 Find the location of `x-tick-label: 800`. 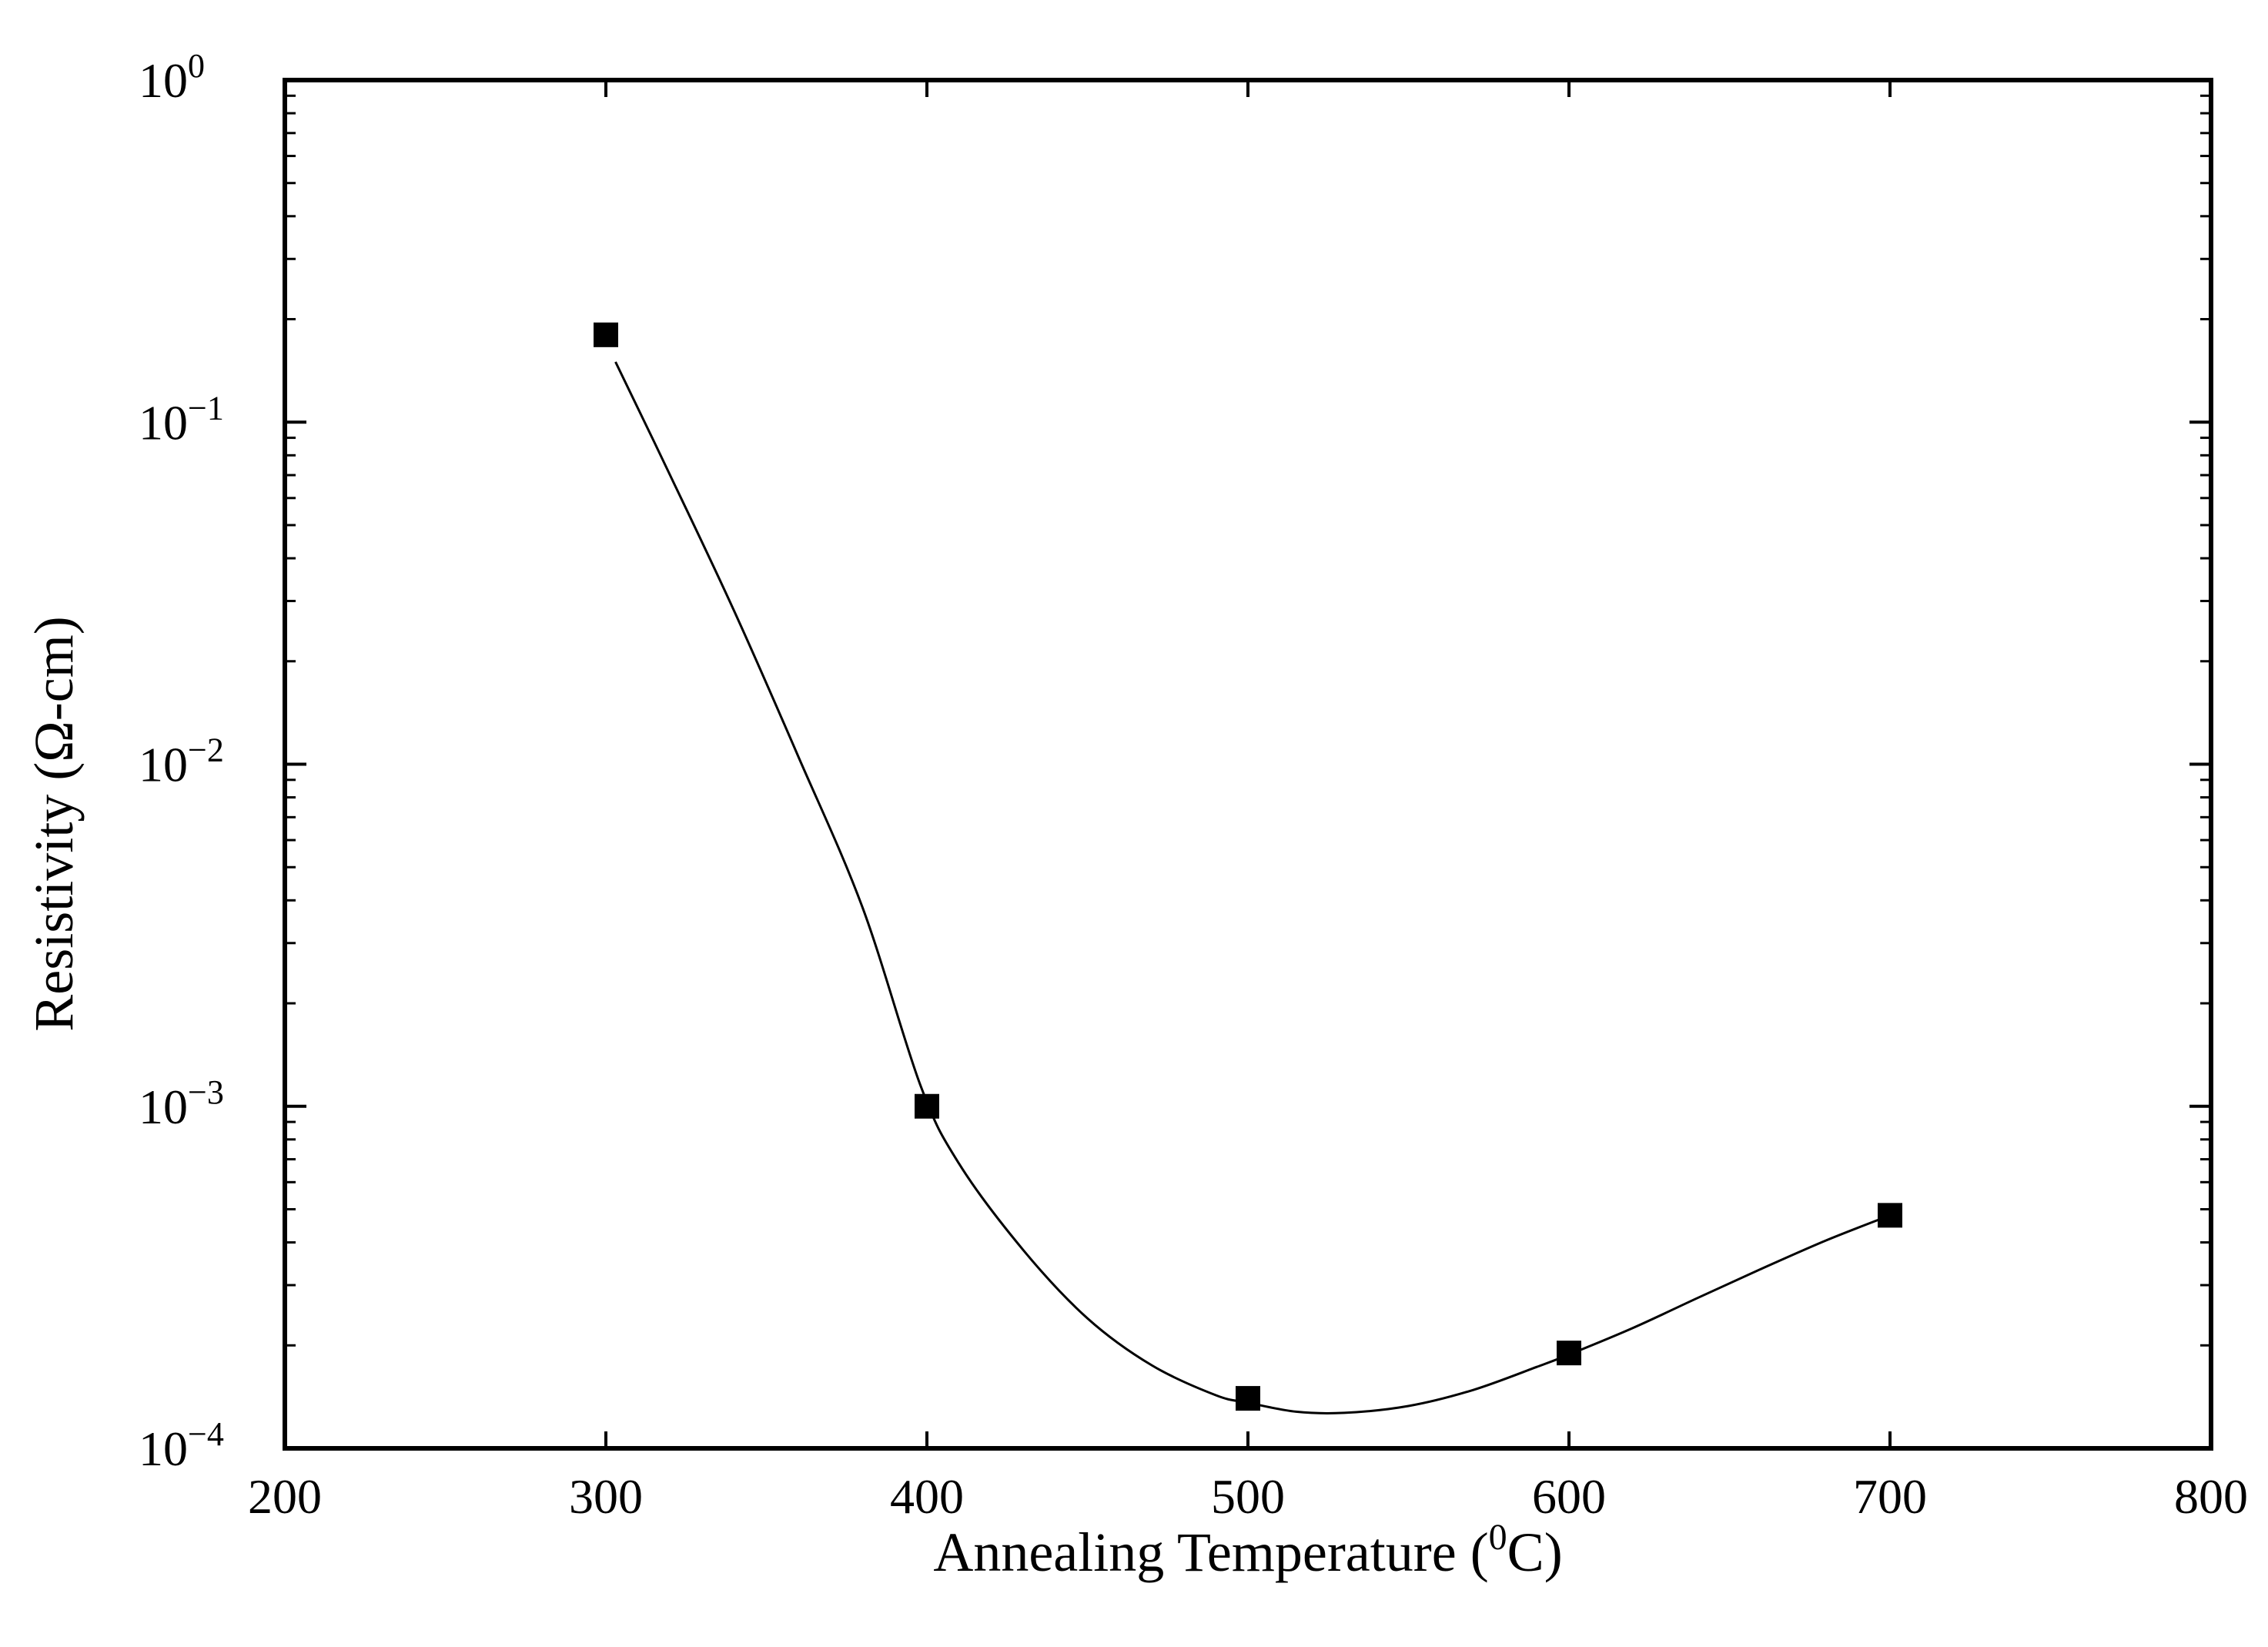

x-tick-label: 800 is located at coordinates (2211, 1496).